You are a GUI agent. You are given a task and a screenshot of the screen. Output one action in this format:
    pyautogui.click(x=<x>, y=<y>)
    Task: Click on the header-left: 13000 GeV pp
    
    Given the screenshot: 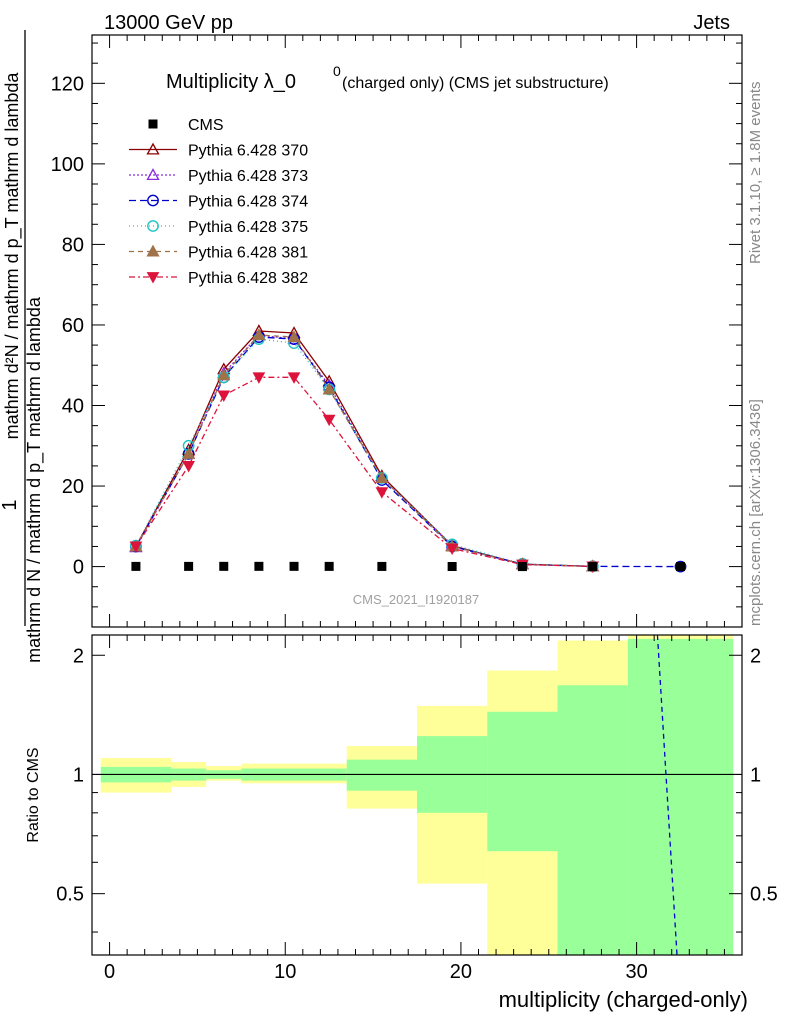 What is the action you would take?
    pyautogui.click(x=168, y=23)
    